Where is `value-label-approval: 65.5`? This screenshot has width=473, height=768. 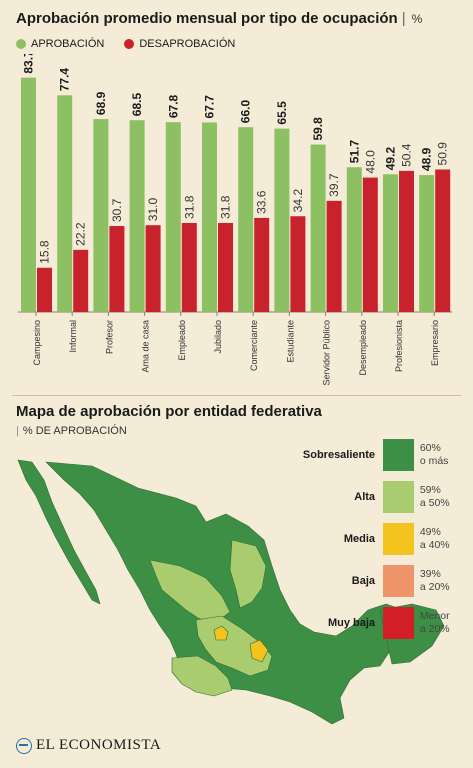 value-label-approval: 65.5 is located at coordinates (282, 113).